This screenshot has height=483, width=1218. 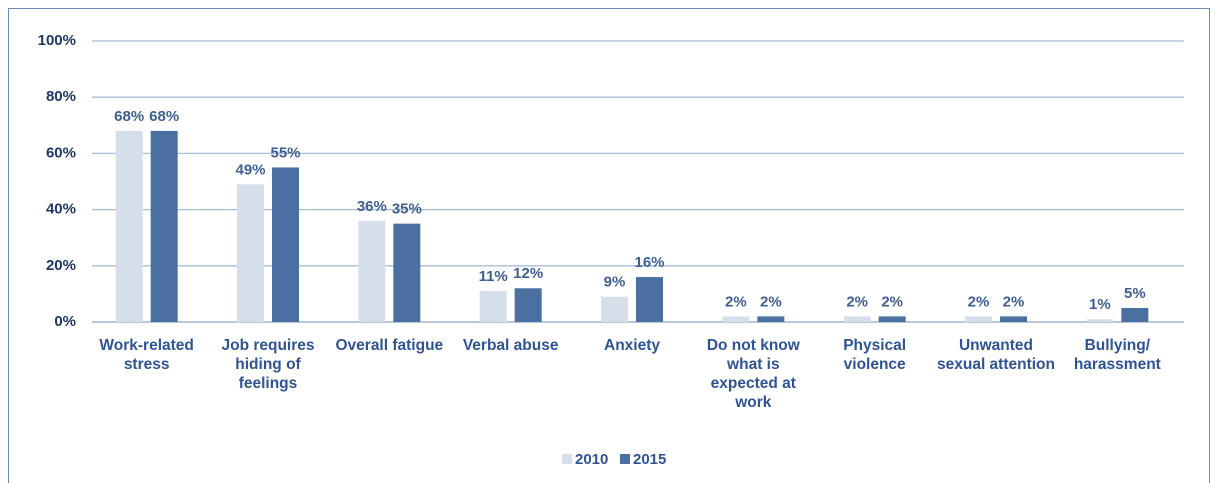 I want to click on y-tick-label: 80%, so click(x=61, y=96).